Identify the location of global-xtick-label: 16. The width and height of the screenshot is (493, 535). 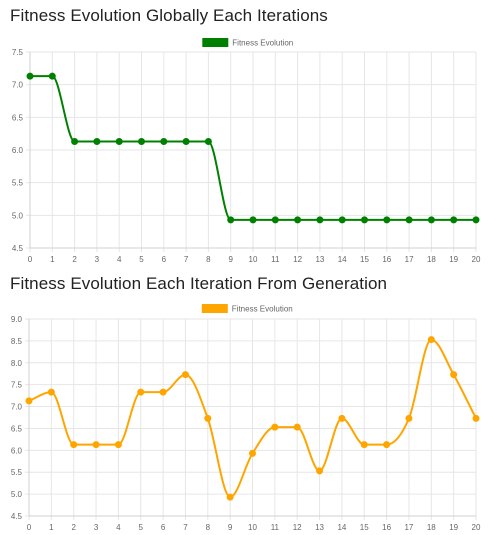
(386, 259).